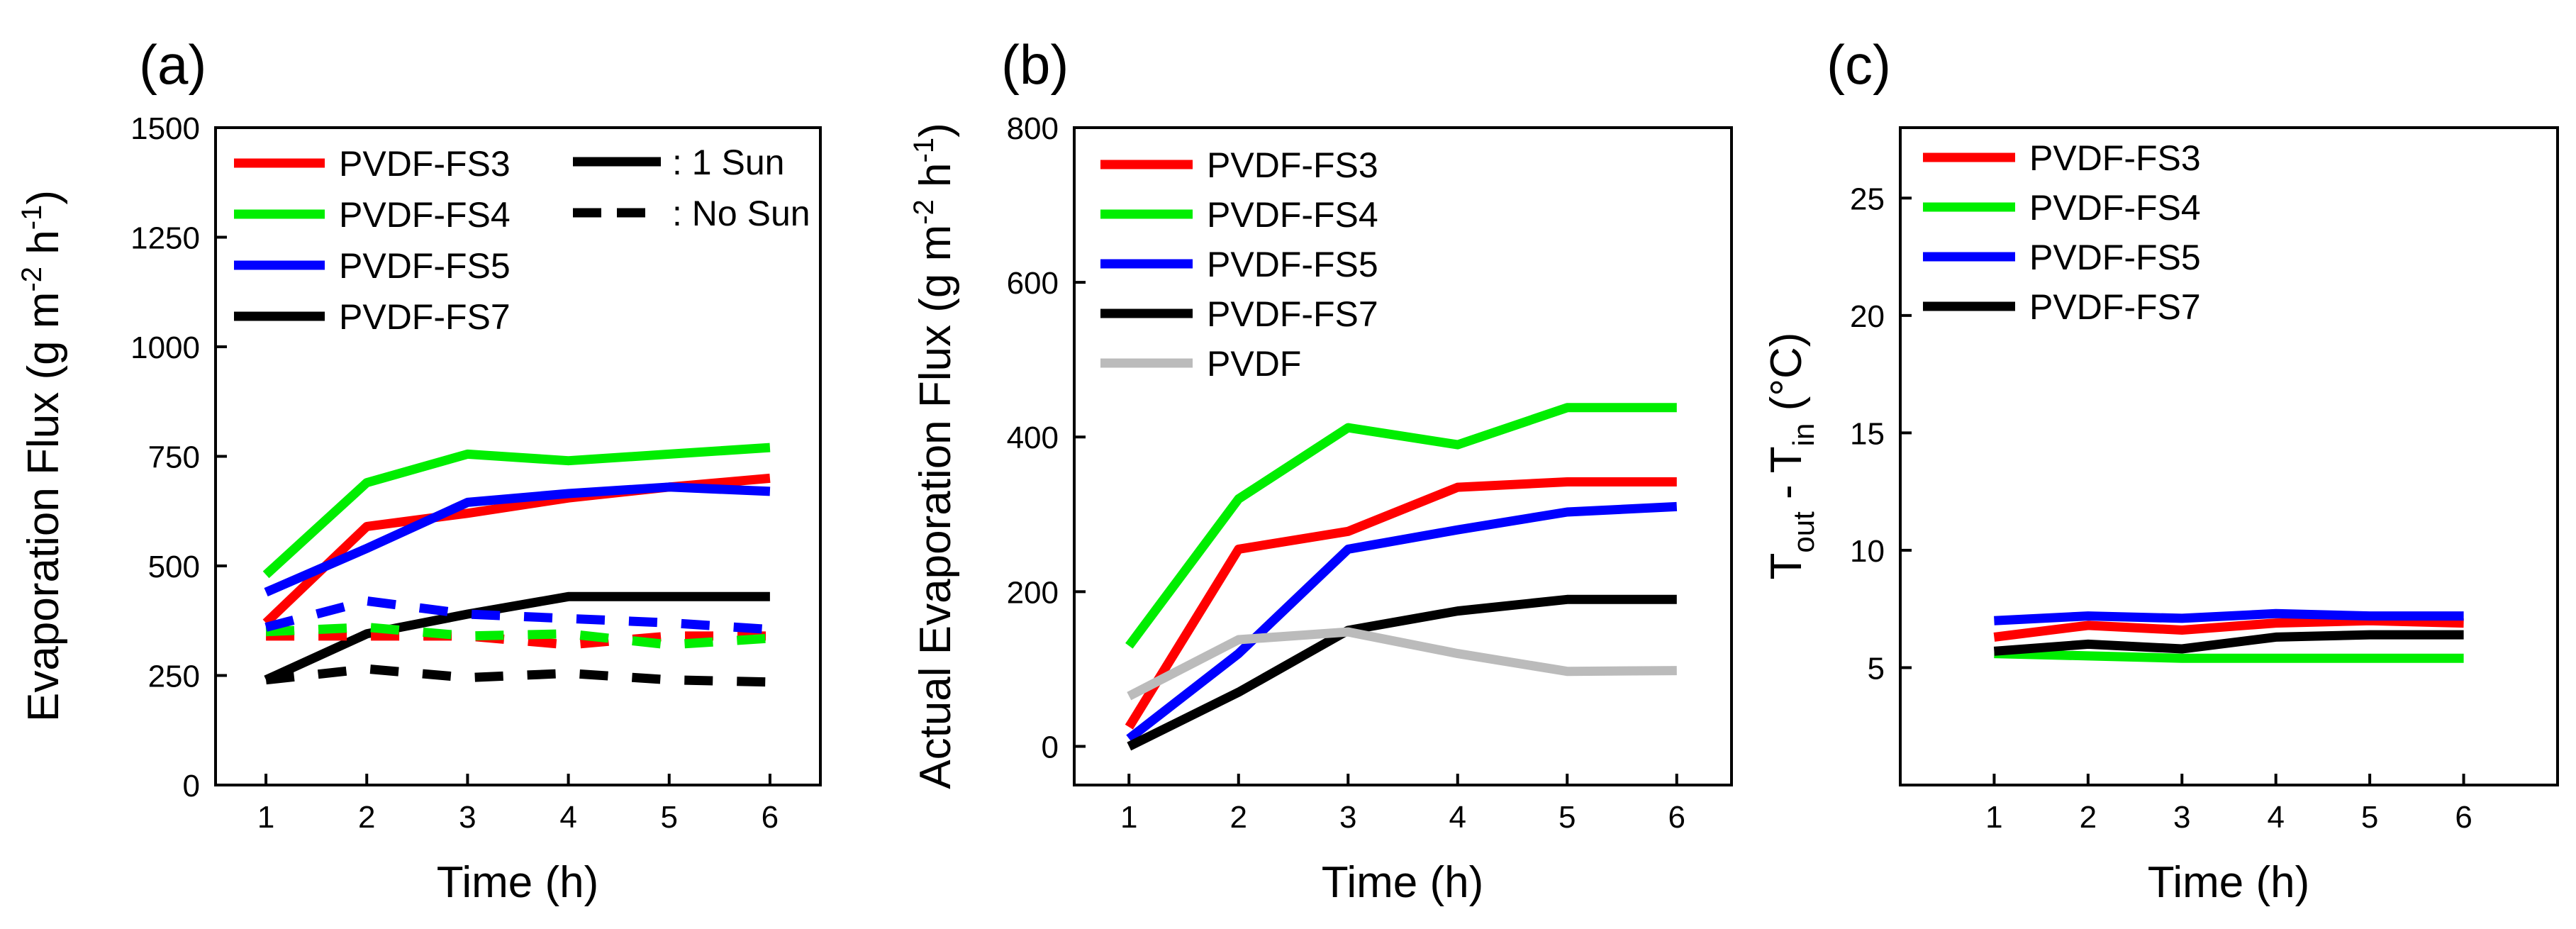 The height and width of the screenshot is (929, 2576). Describe the element at coordinates (2463, 817) in the screenshot. I see `x-tick-label-c: 6` at that location.